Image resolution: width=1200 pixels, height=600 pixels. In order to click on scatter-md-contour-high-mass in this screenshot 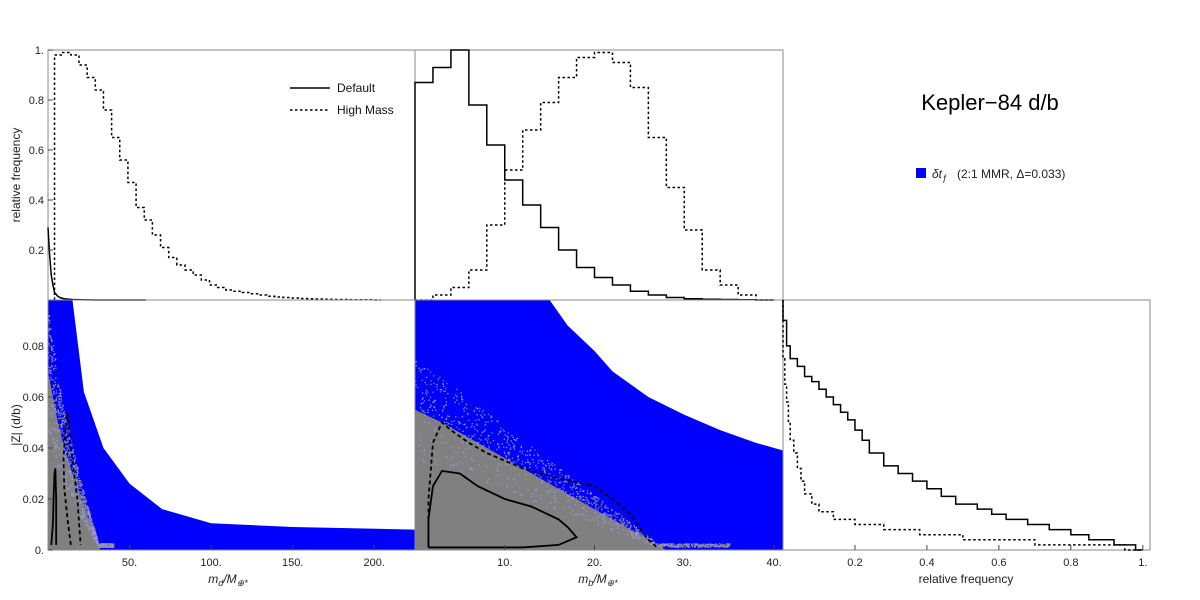, I will do `click(72, 479)`.